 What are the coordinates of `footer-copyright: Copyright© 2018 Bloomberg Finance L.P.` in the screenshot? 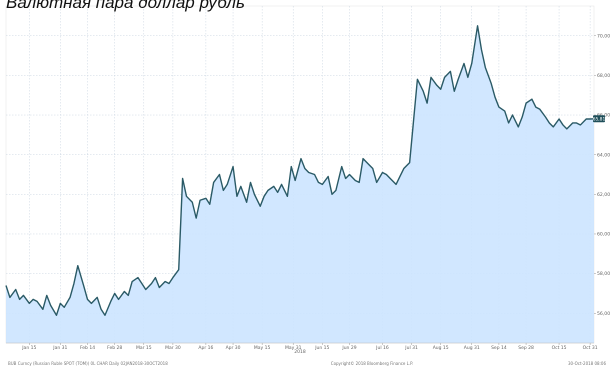 It's located at (372, 363).